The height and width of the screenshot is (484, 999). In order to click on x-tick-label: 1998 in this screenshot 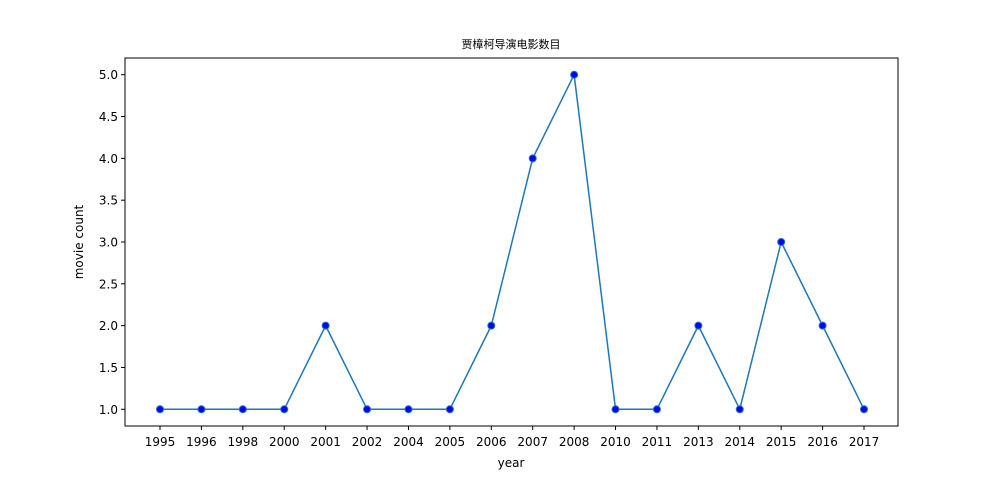, I will do `click(243, 442)`.